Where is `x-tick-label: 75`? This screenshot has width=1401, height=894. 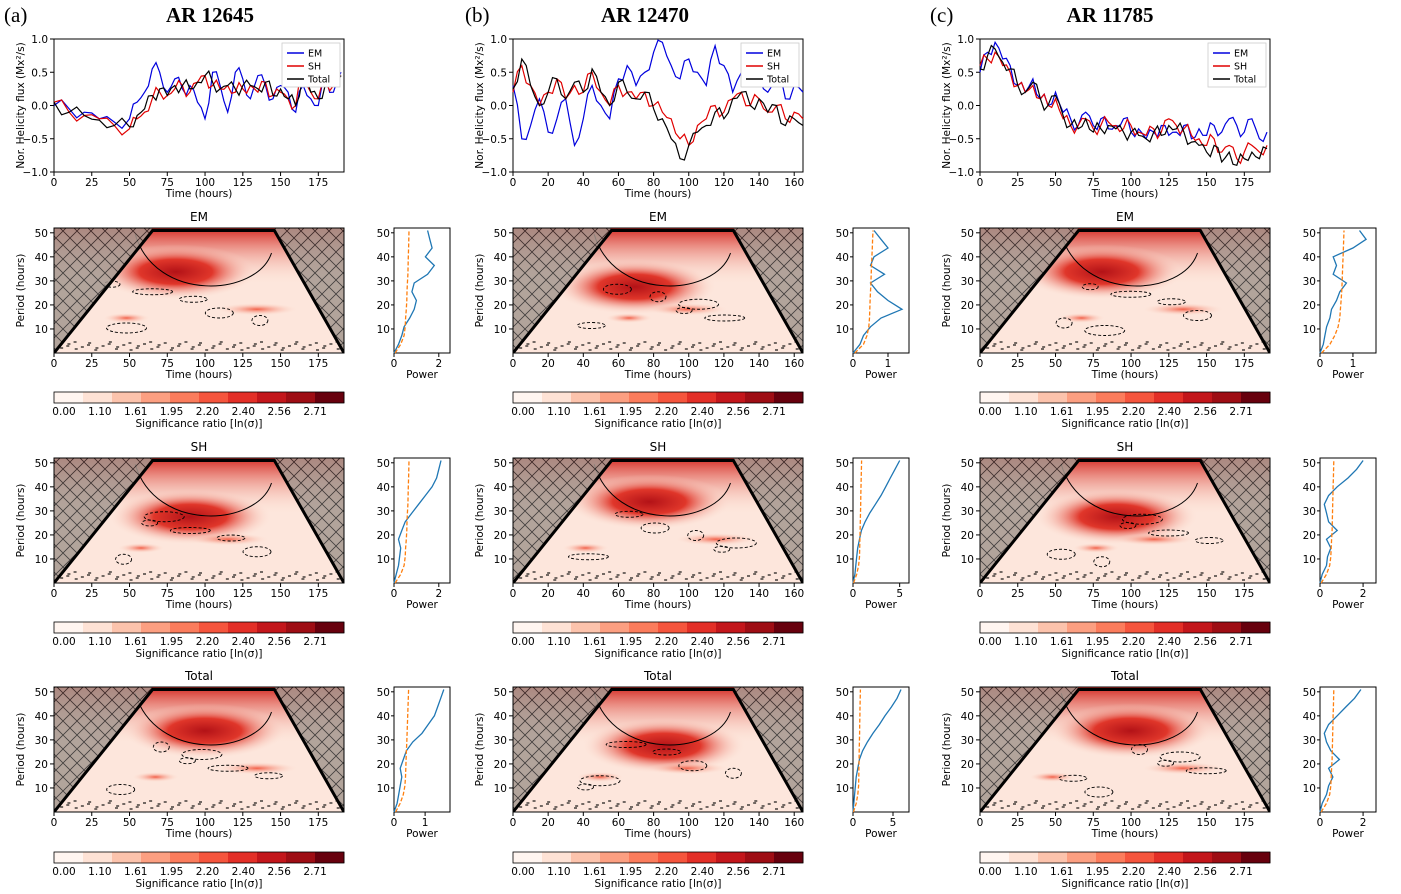
x-tick-label: 75 is located at coordinates (1093, 364).